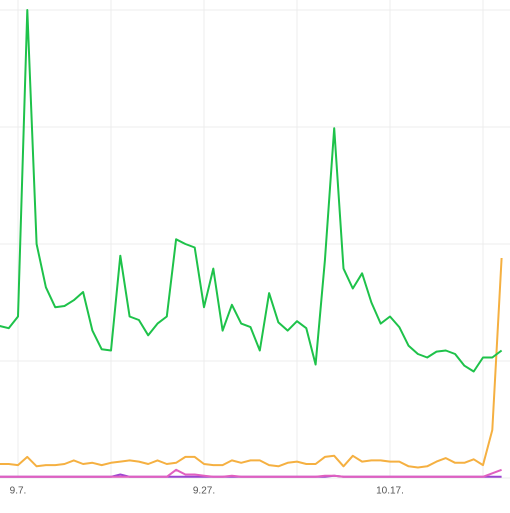  What do you see at coordinates (204, 491) in the screenshot?
I see `x-tick-label: 9.27.` at bounding box center [204, 491].